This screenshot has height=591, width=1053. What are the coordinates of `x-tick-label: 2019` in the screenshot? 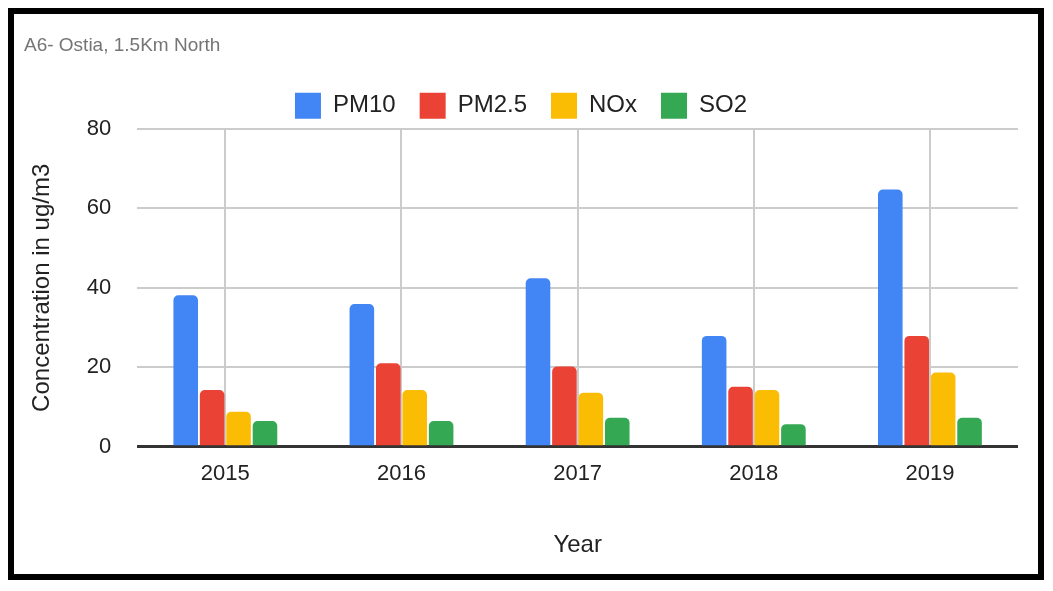 It's located at (930, 473).